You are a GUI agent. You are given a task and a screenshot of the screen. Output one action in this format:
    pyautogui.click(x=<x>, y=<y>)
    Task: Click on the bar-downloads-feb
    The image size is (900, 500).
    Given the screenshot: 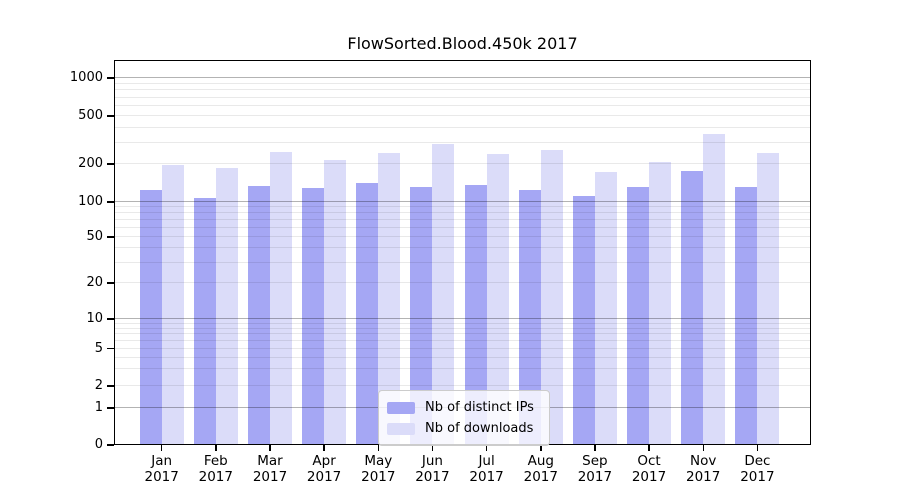 What is the action you would take?
    pyautogui.click(x=226, y=306)
    